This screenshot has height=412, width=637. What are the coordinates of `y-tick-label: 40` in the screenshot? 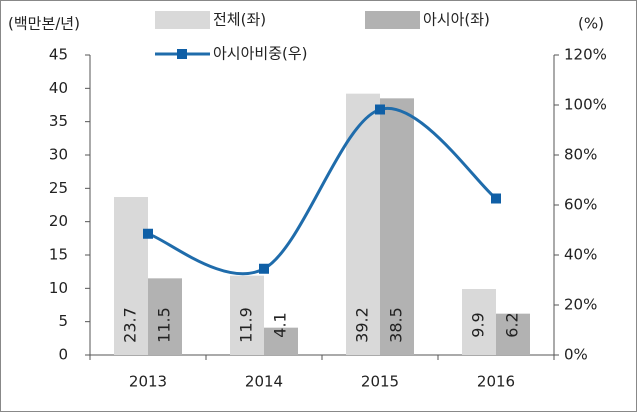 It's located at (58, 88).